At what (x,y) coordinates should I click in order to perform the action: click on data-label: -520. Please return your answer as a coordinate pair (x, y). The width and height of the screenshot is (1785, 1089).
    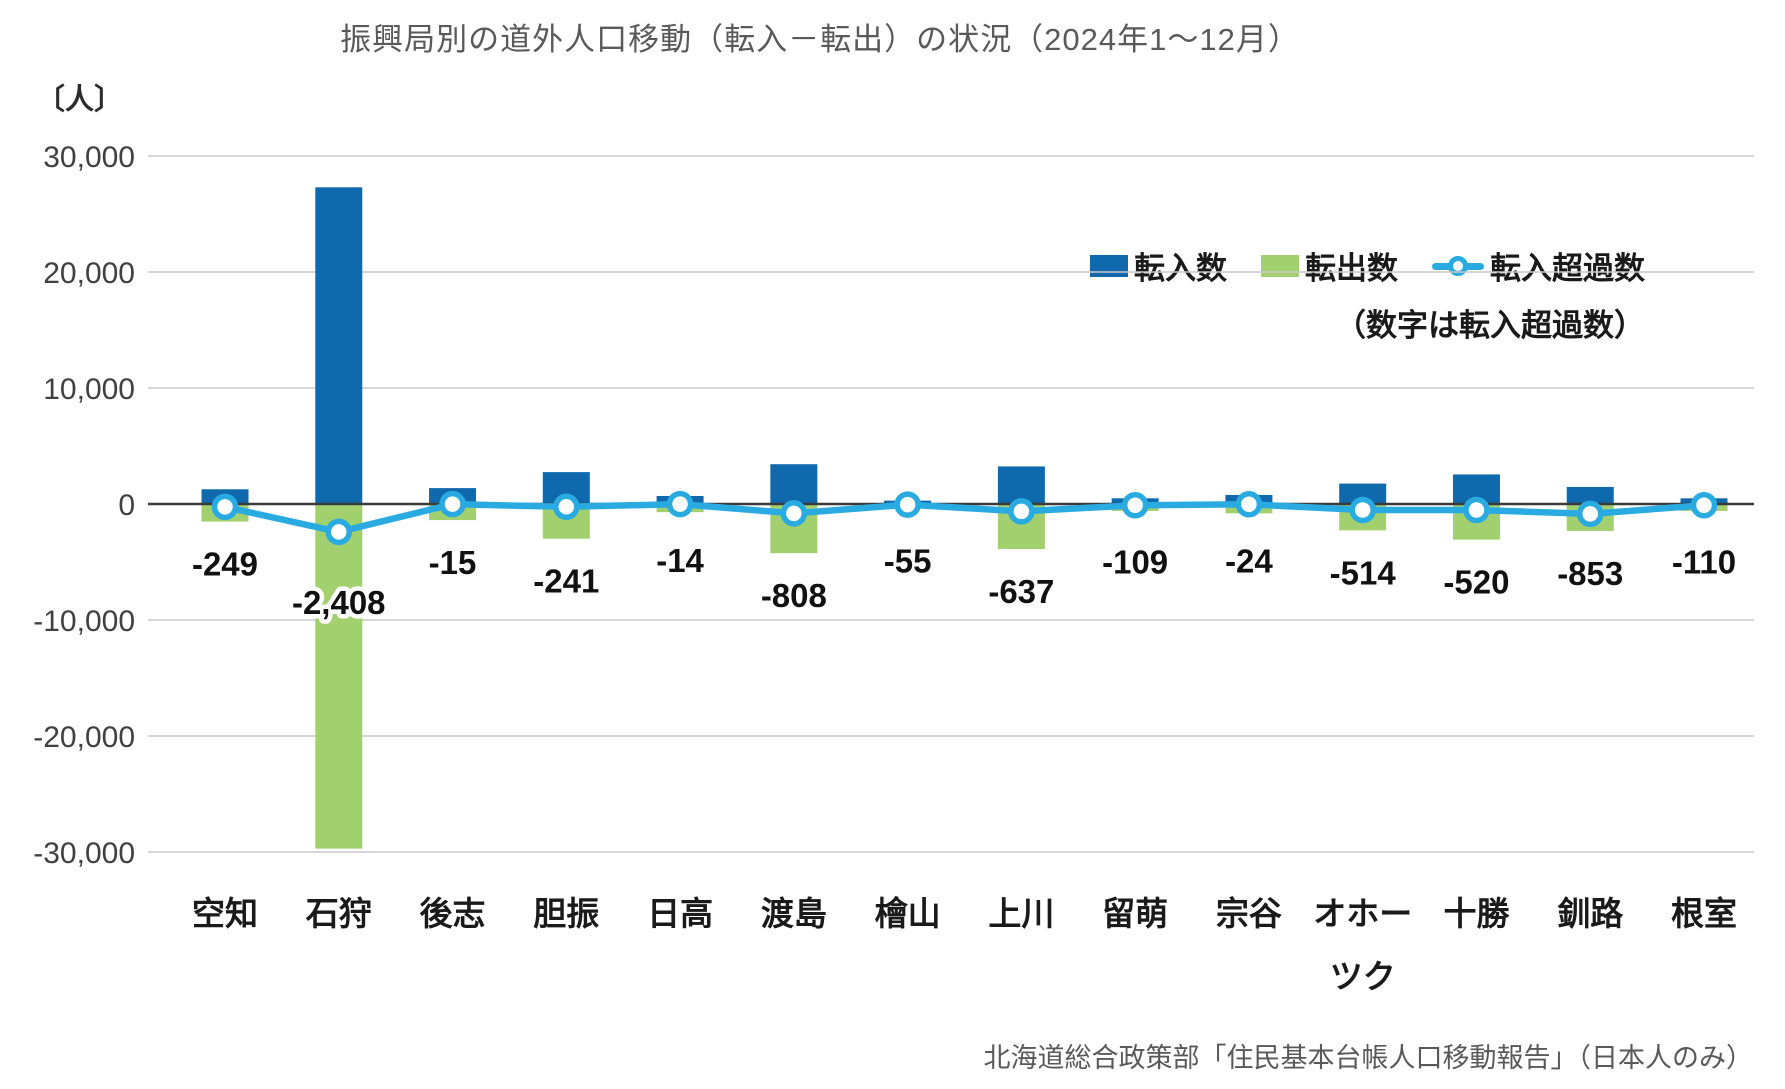
    Looking at the image, I should click on (1476, 582).